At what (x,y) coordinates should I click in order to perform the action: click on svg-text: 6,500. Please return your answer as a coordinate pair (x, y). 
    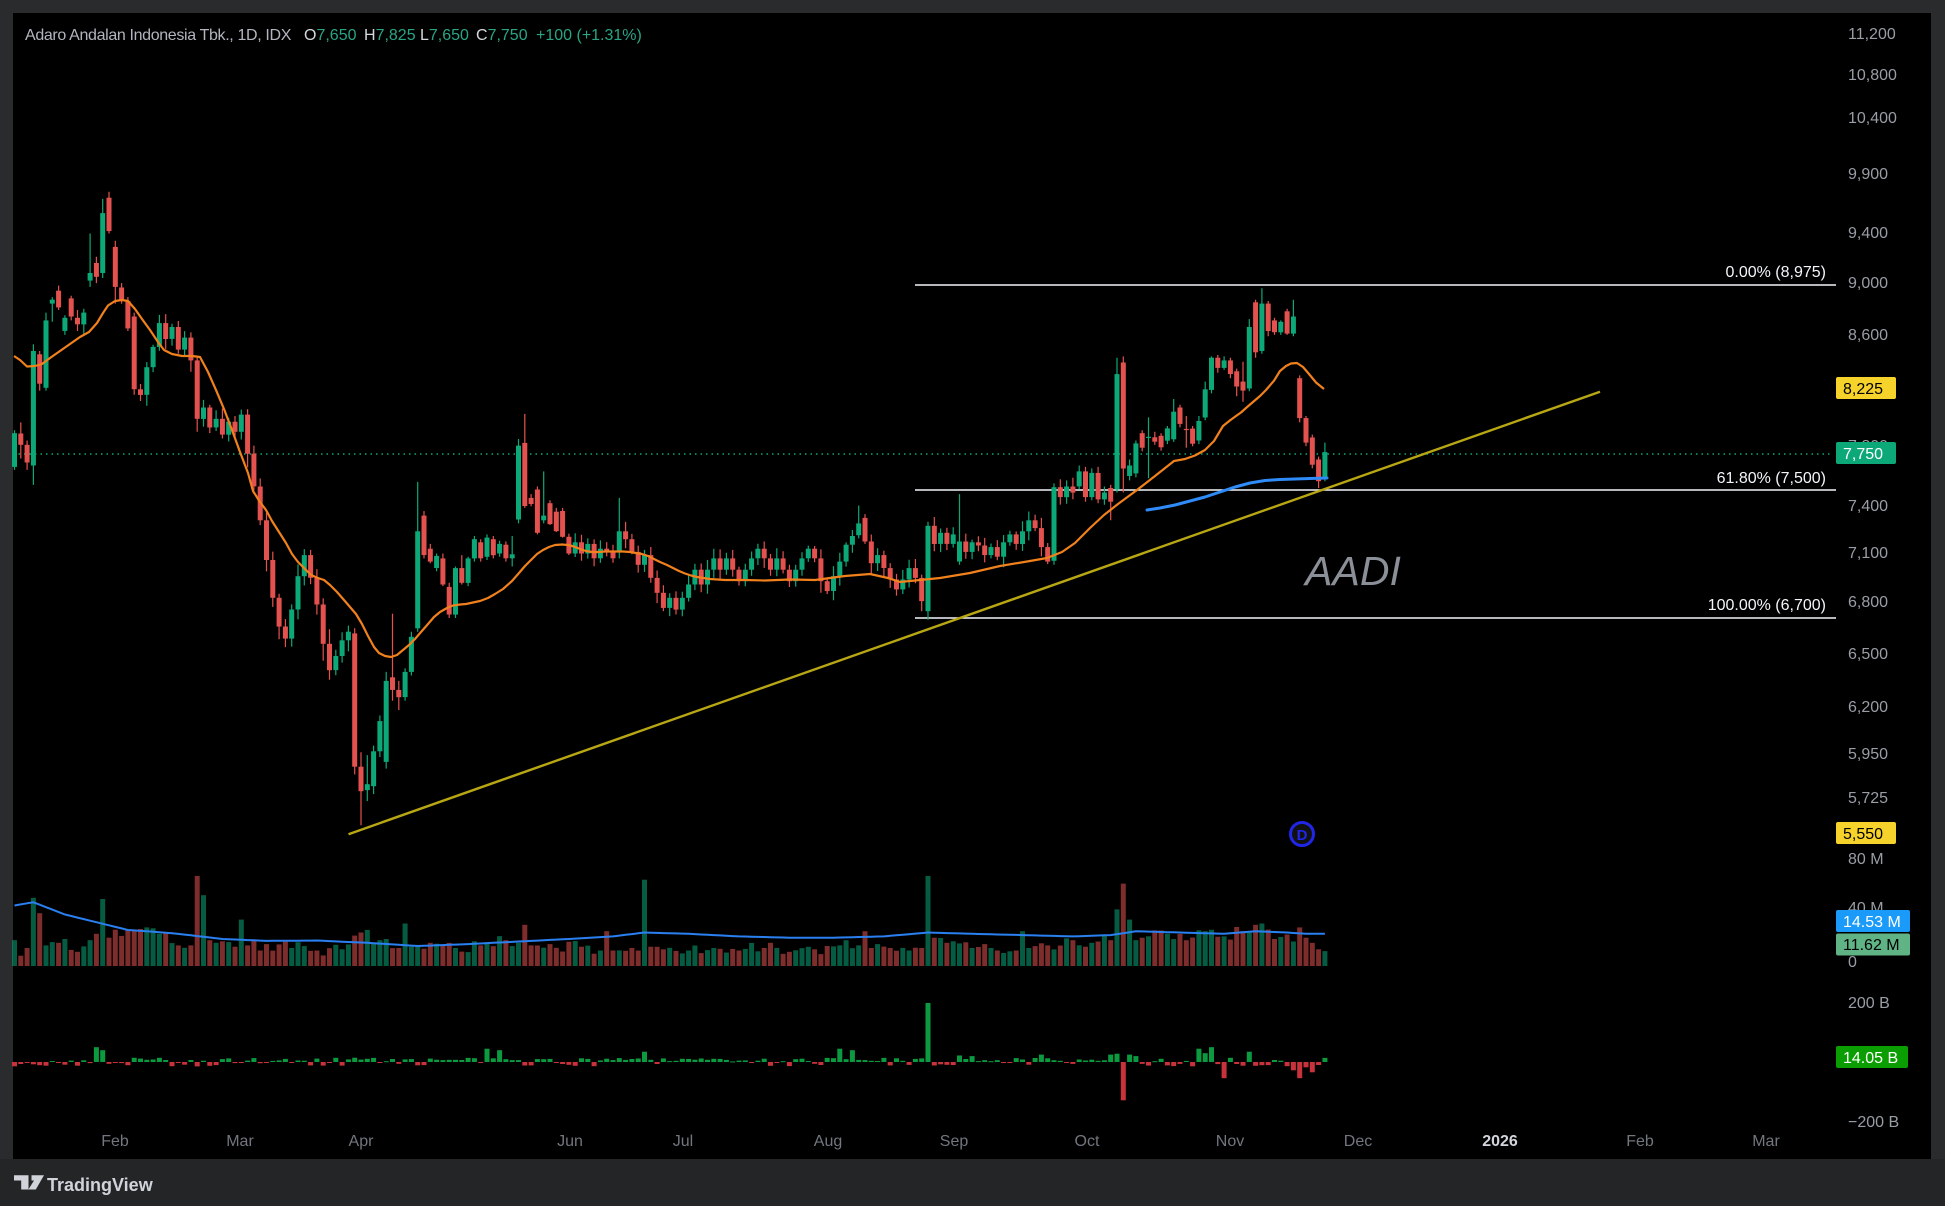
    Looking at the image, I should click on (1868, 654).